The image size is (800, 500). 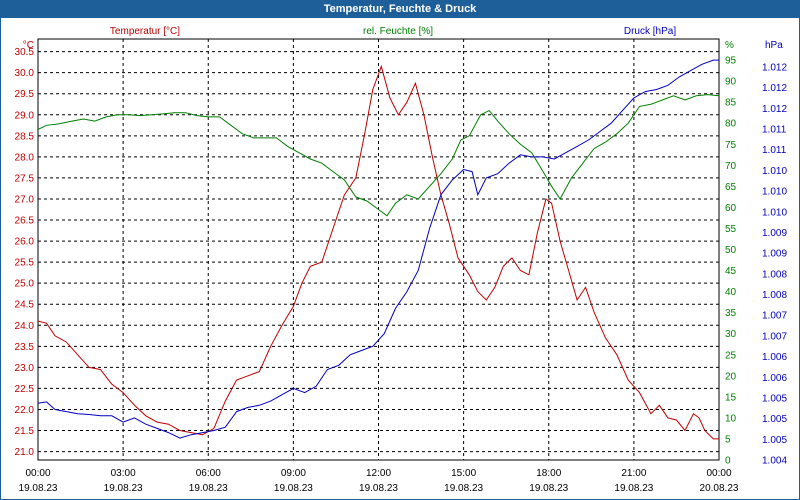 What do you see at coordinates (25, 263) in the screenshot?
I see `temperature-tick-label: 25.5` at bounding box center [25, 263].